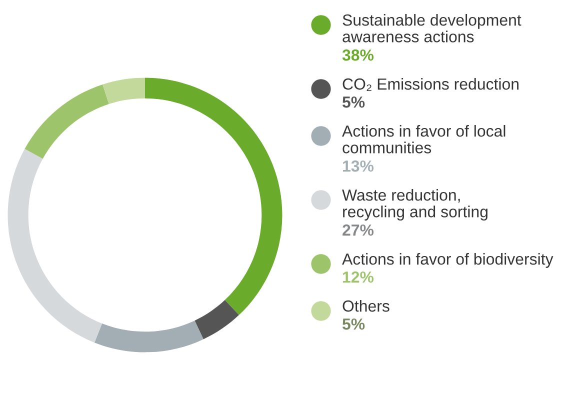  Describe the element at coordinates (432, 28) in the screenshot. I see `legend-label: Sustainable development awareness actions` at that location.